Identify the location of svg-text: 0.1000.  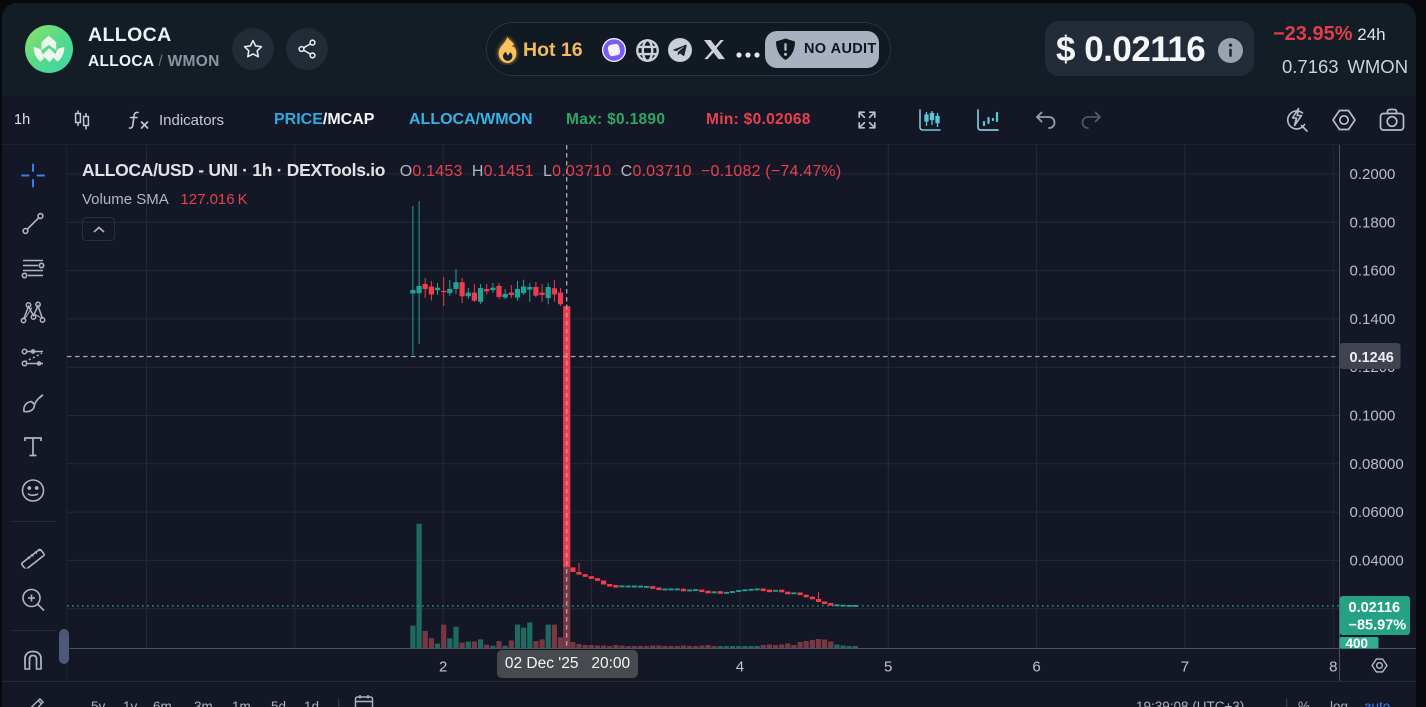
(1373, 416).